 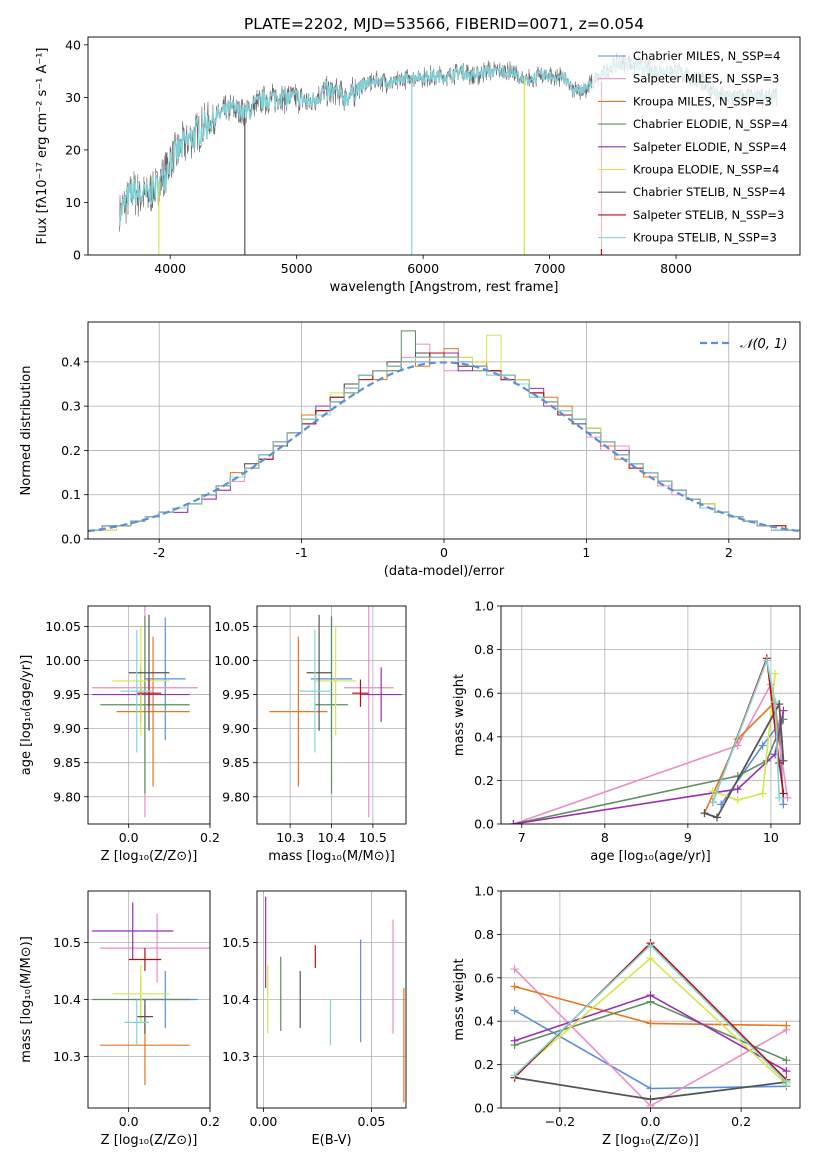 What do you see at coordinates (706, 56) in the screenshot?
I see `legend-entry: Chabrier MILES, N_SSP=4` at bounding box center [706, 56].